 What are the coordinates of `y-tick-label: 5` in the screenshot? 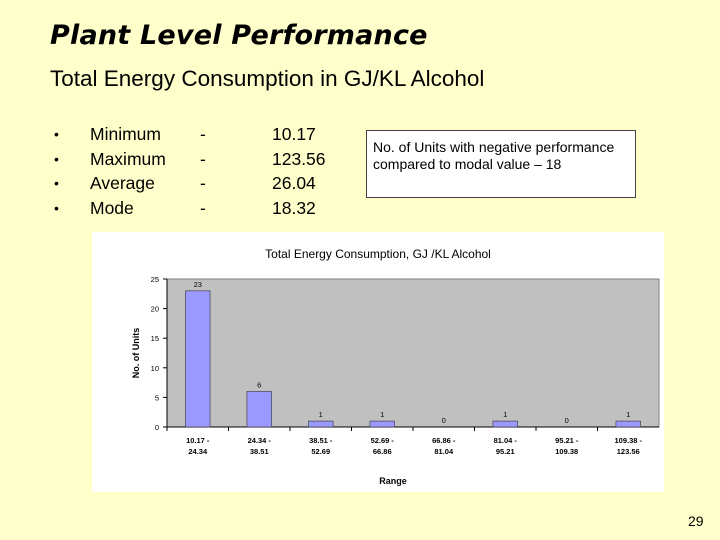 It's located at (157, 397).